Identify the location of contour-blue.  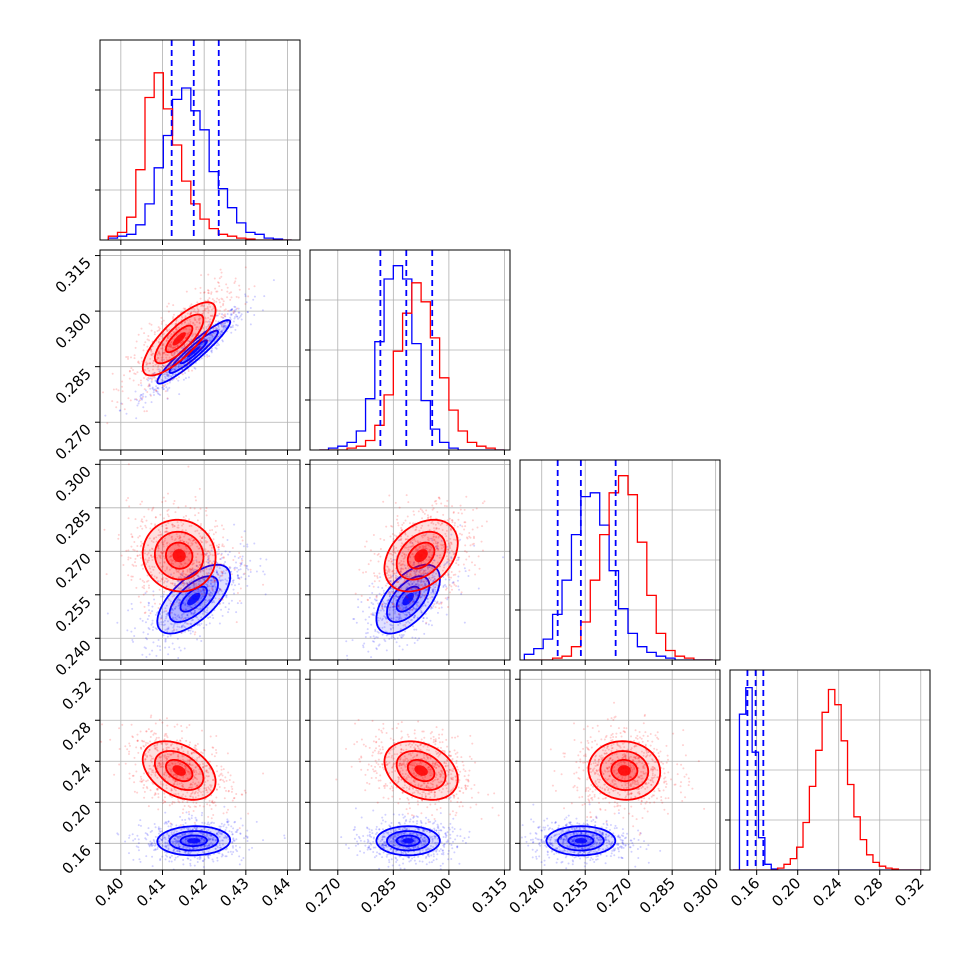
(408, 599).